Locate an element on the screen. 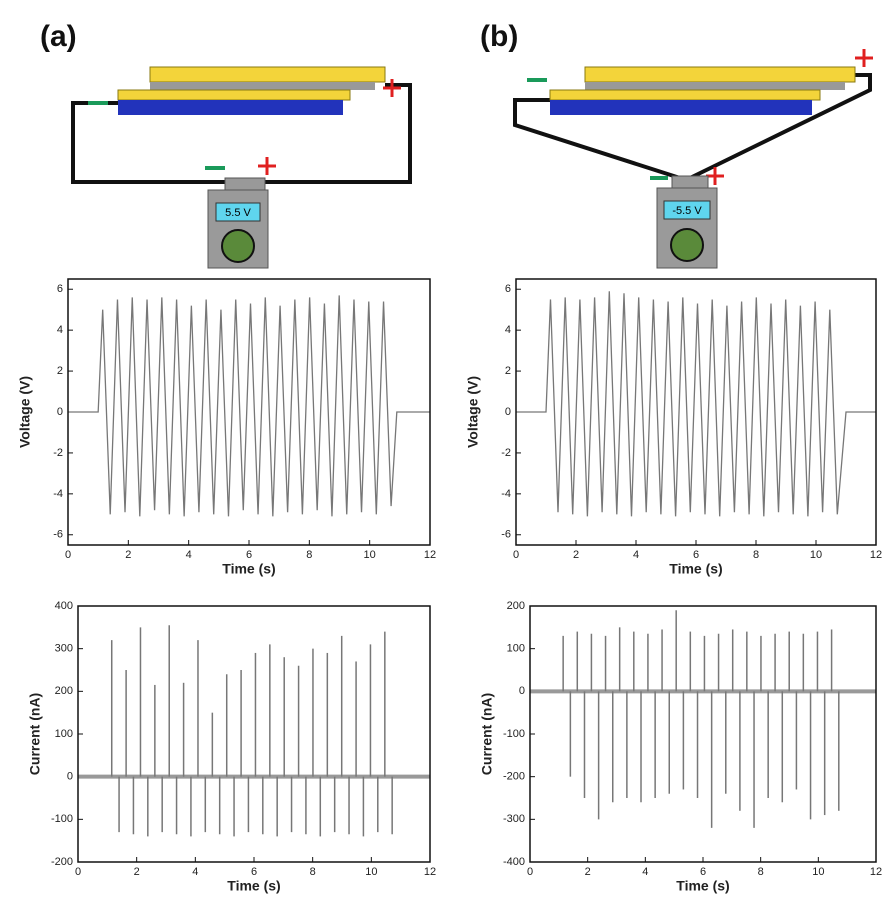  panel-label: (a) is located at coordinates (58, 36).